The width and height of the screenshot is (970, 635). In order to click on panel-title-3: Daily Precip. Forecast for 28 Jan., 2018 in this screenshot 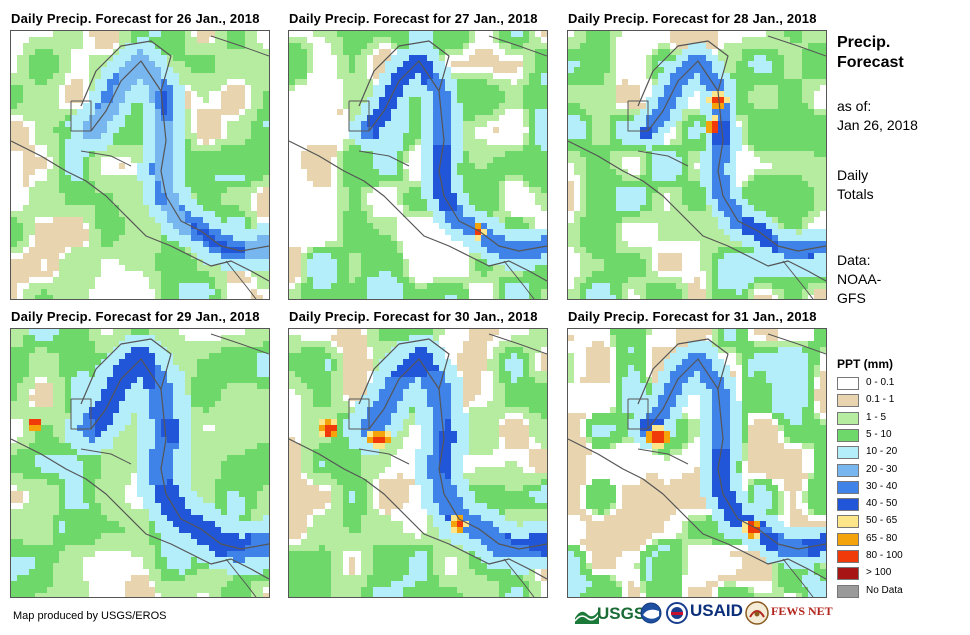, I will do `click(692, 18)`.